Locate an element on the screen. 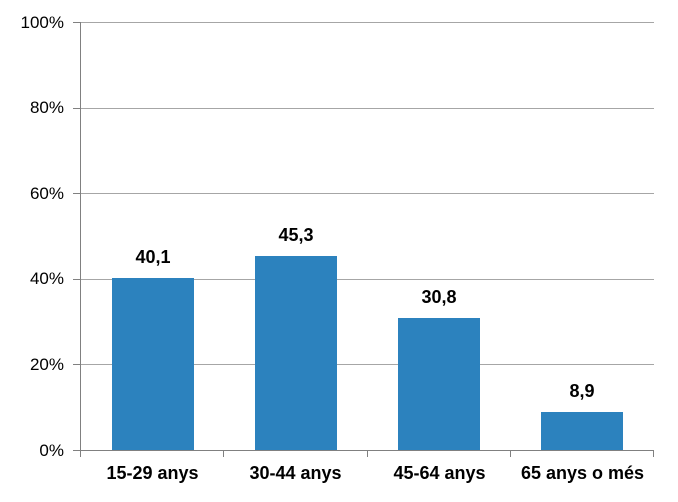 Image resolution: width=678 pixels, height=502 pixels. x-axis-category-label: 45-64 anys is located at coordinates (439, 473).